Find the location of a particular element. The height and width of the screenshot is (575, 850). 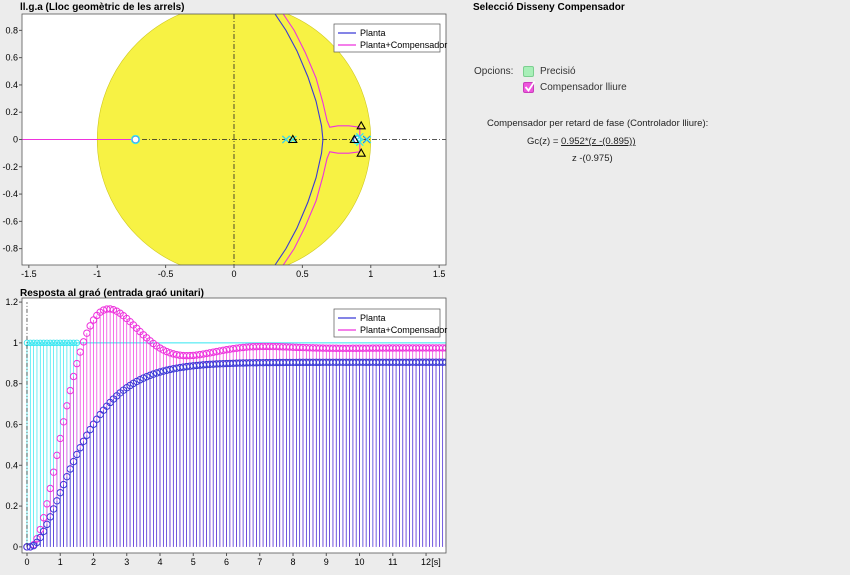

compensador-lliure-checkbox is located at coordinates (529, 87).